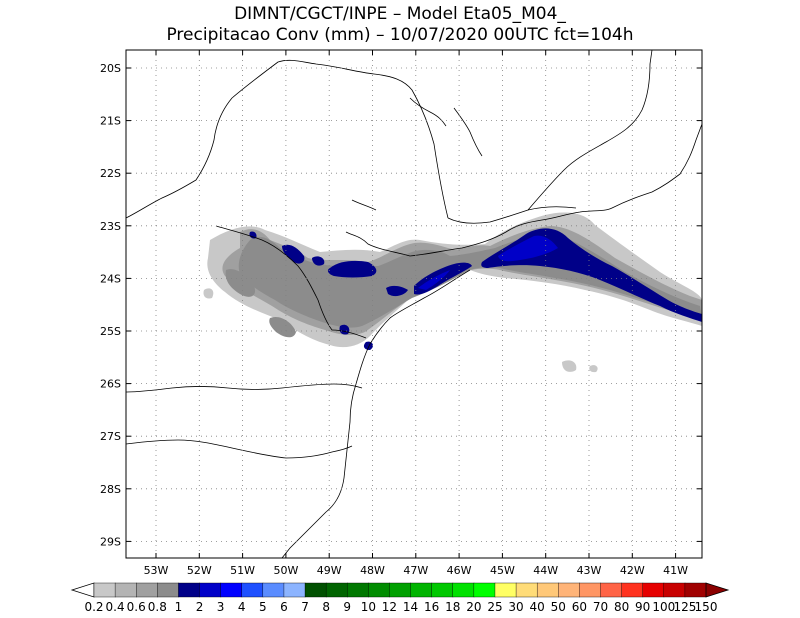 The width and height of the screenshot is (800, 618). I want to click on lon-label: 41W, so click(675, 570).